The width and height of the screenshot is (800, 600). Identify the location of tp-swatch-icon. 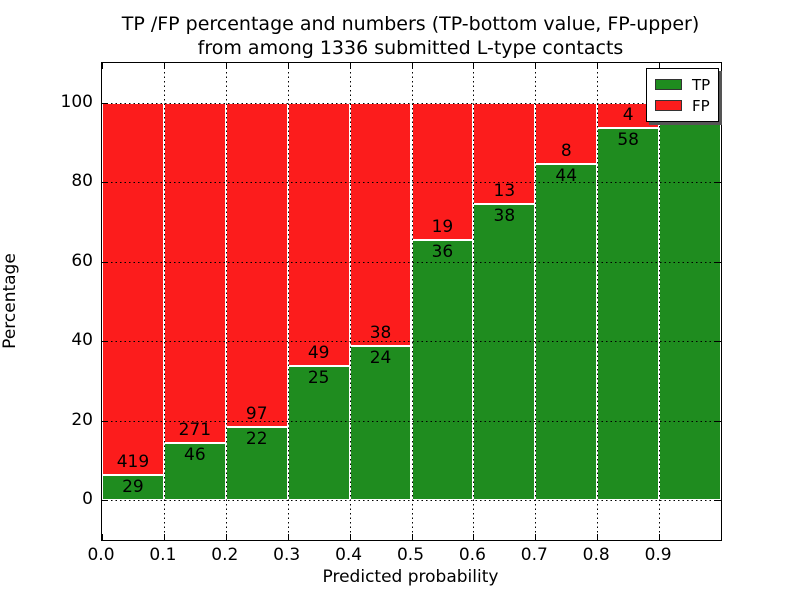
(668, 84).